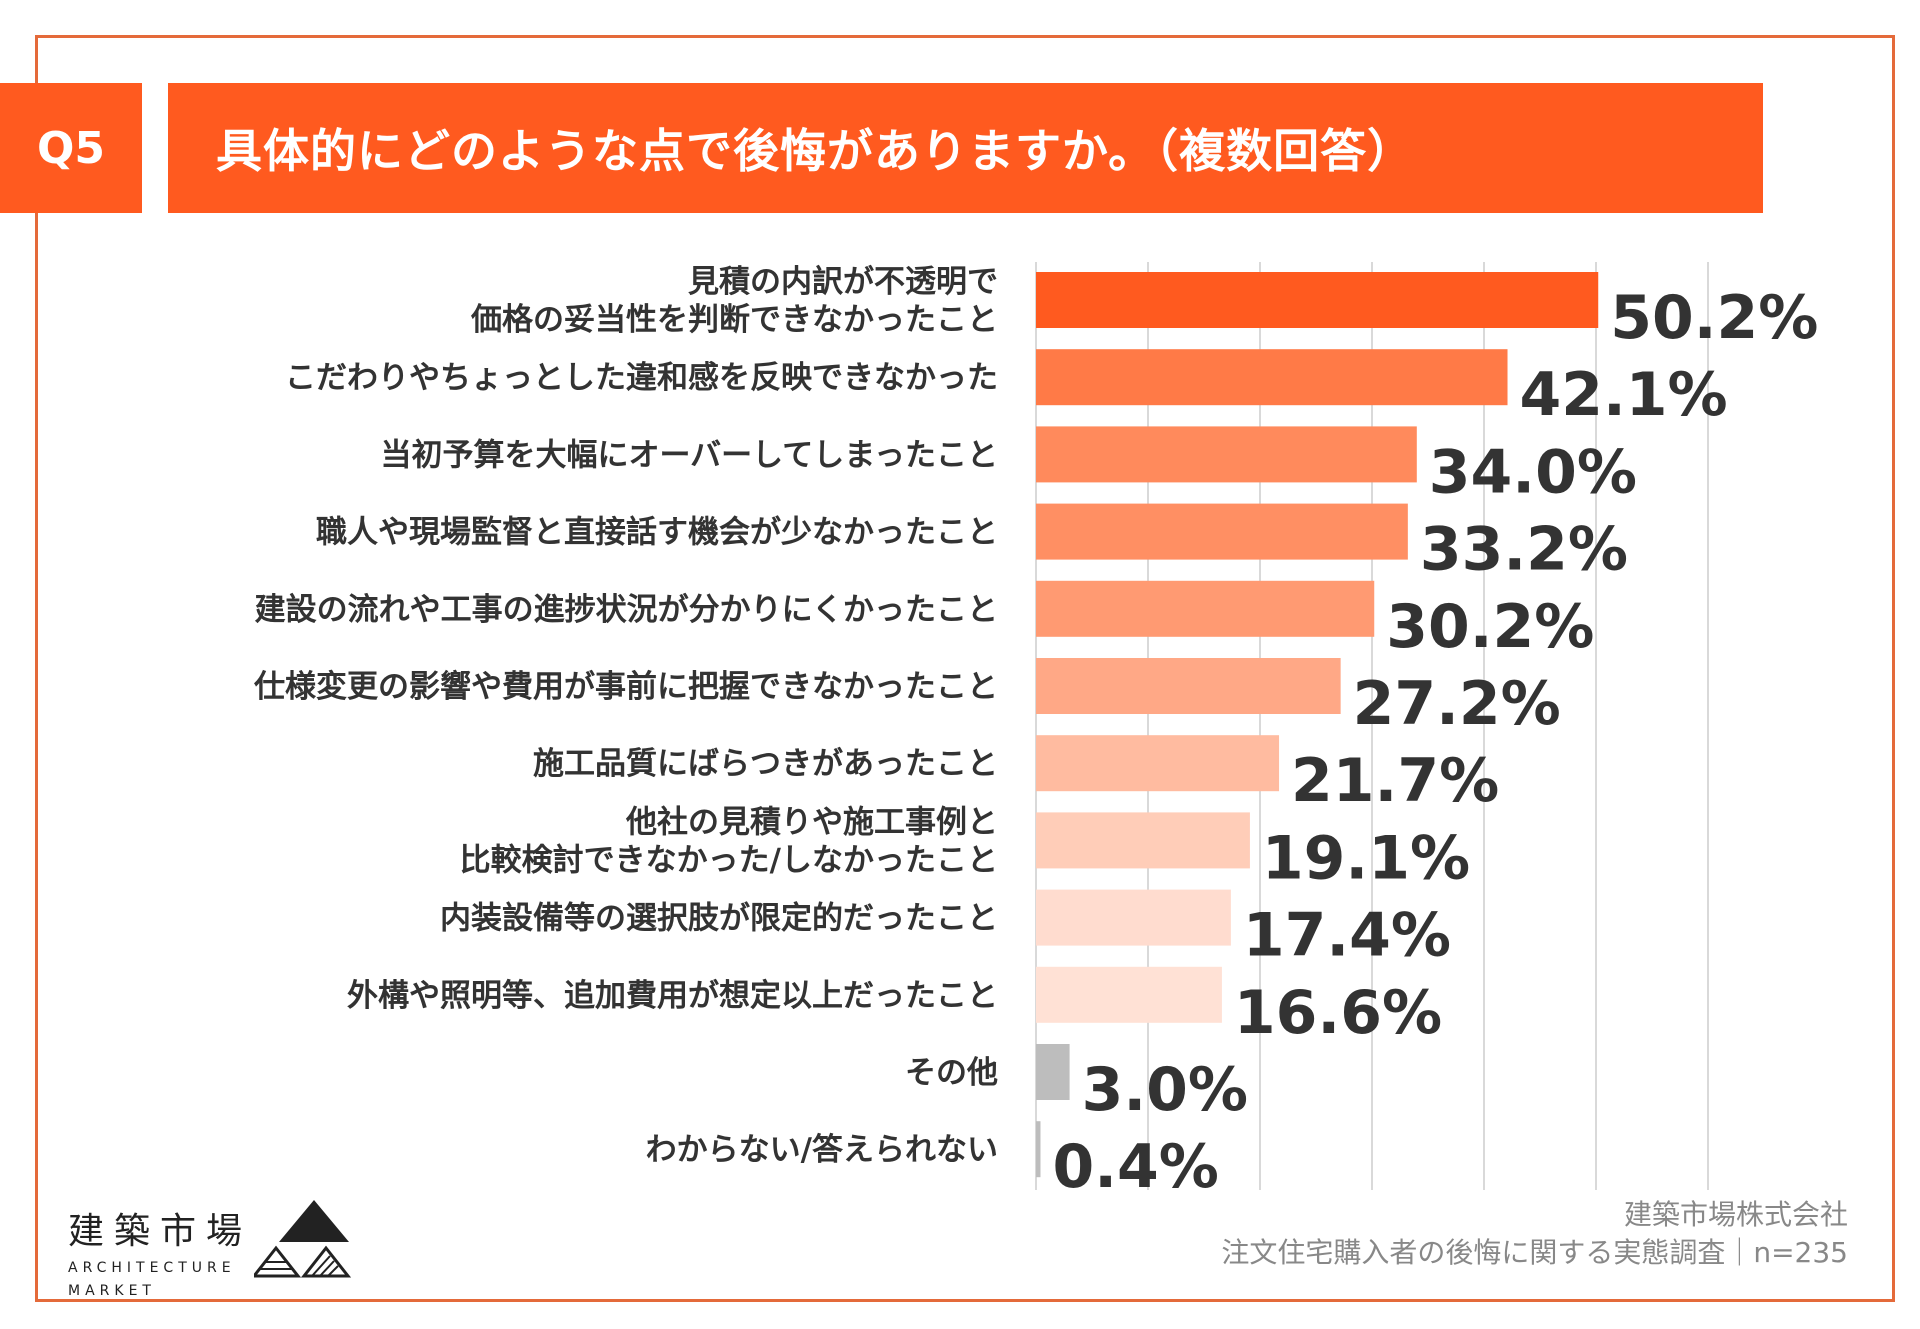 This screenshot has height=1329, width=1920. Describe the element at coordinates (1534, 1252) in the screenshot. I see `footer-survey: 注文住宅購入者の後悔に関する実態調査｜n=235` at that location.